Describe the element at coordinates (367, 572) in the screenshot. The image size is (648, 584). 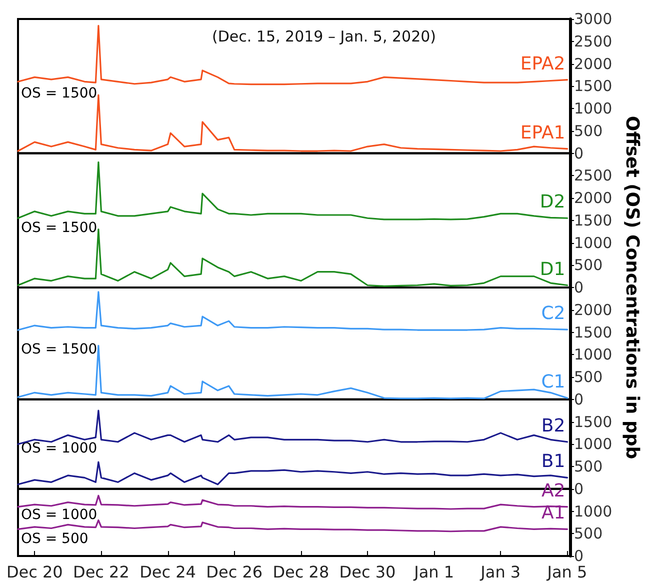
I see `x-tick-label: Dec 30` at that location.